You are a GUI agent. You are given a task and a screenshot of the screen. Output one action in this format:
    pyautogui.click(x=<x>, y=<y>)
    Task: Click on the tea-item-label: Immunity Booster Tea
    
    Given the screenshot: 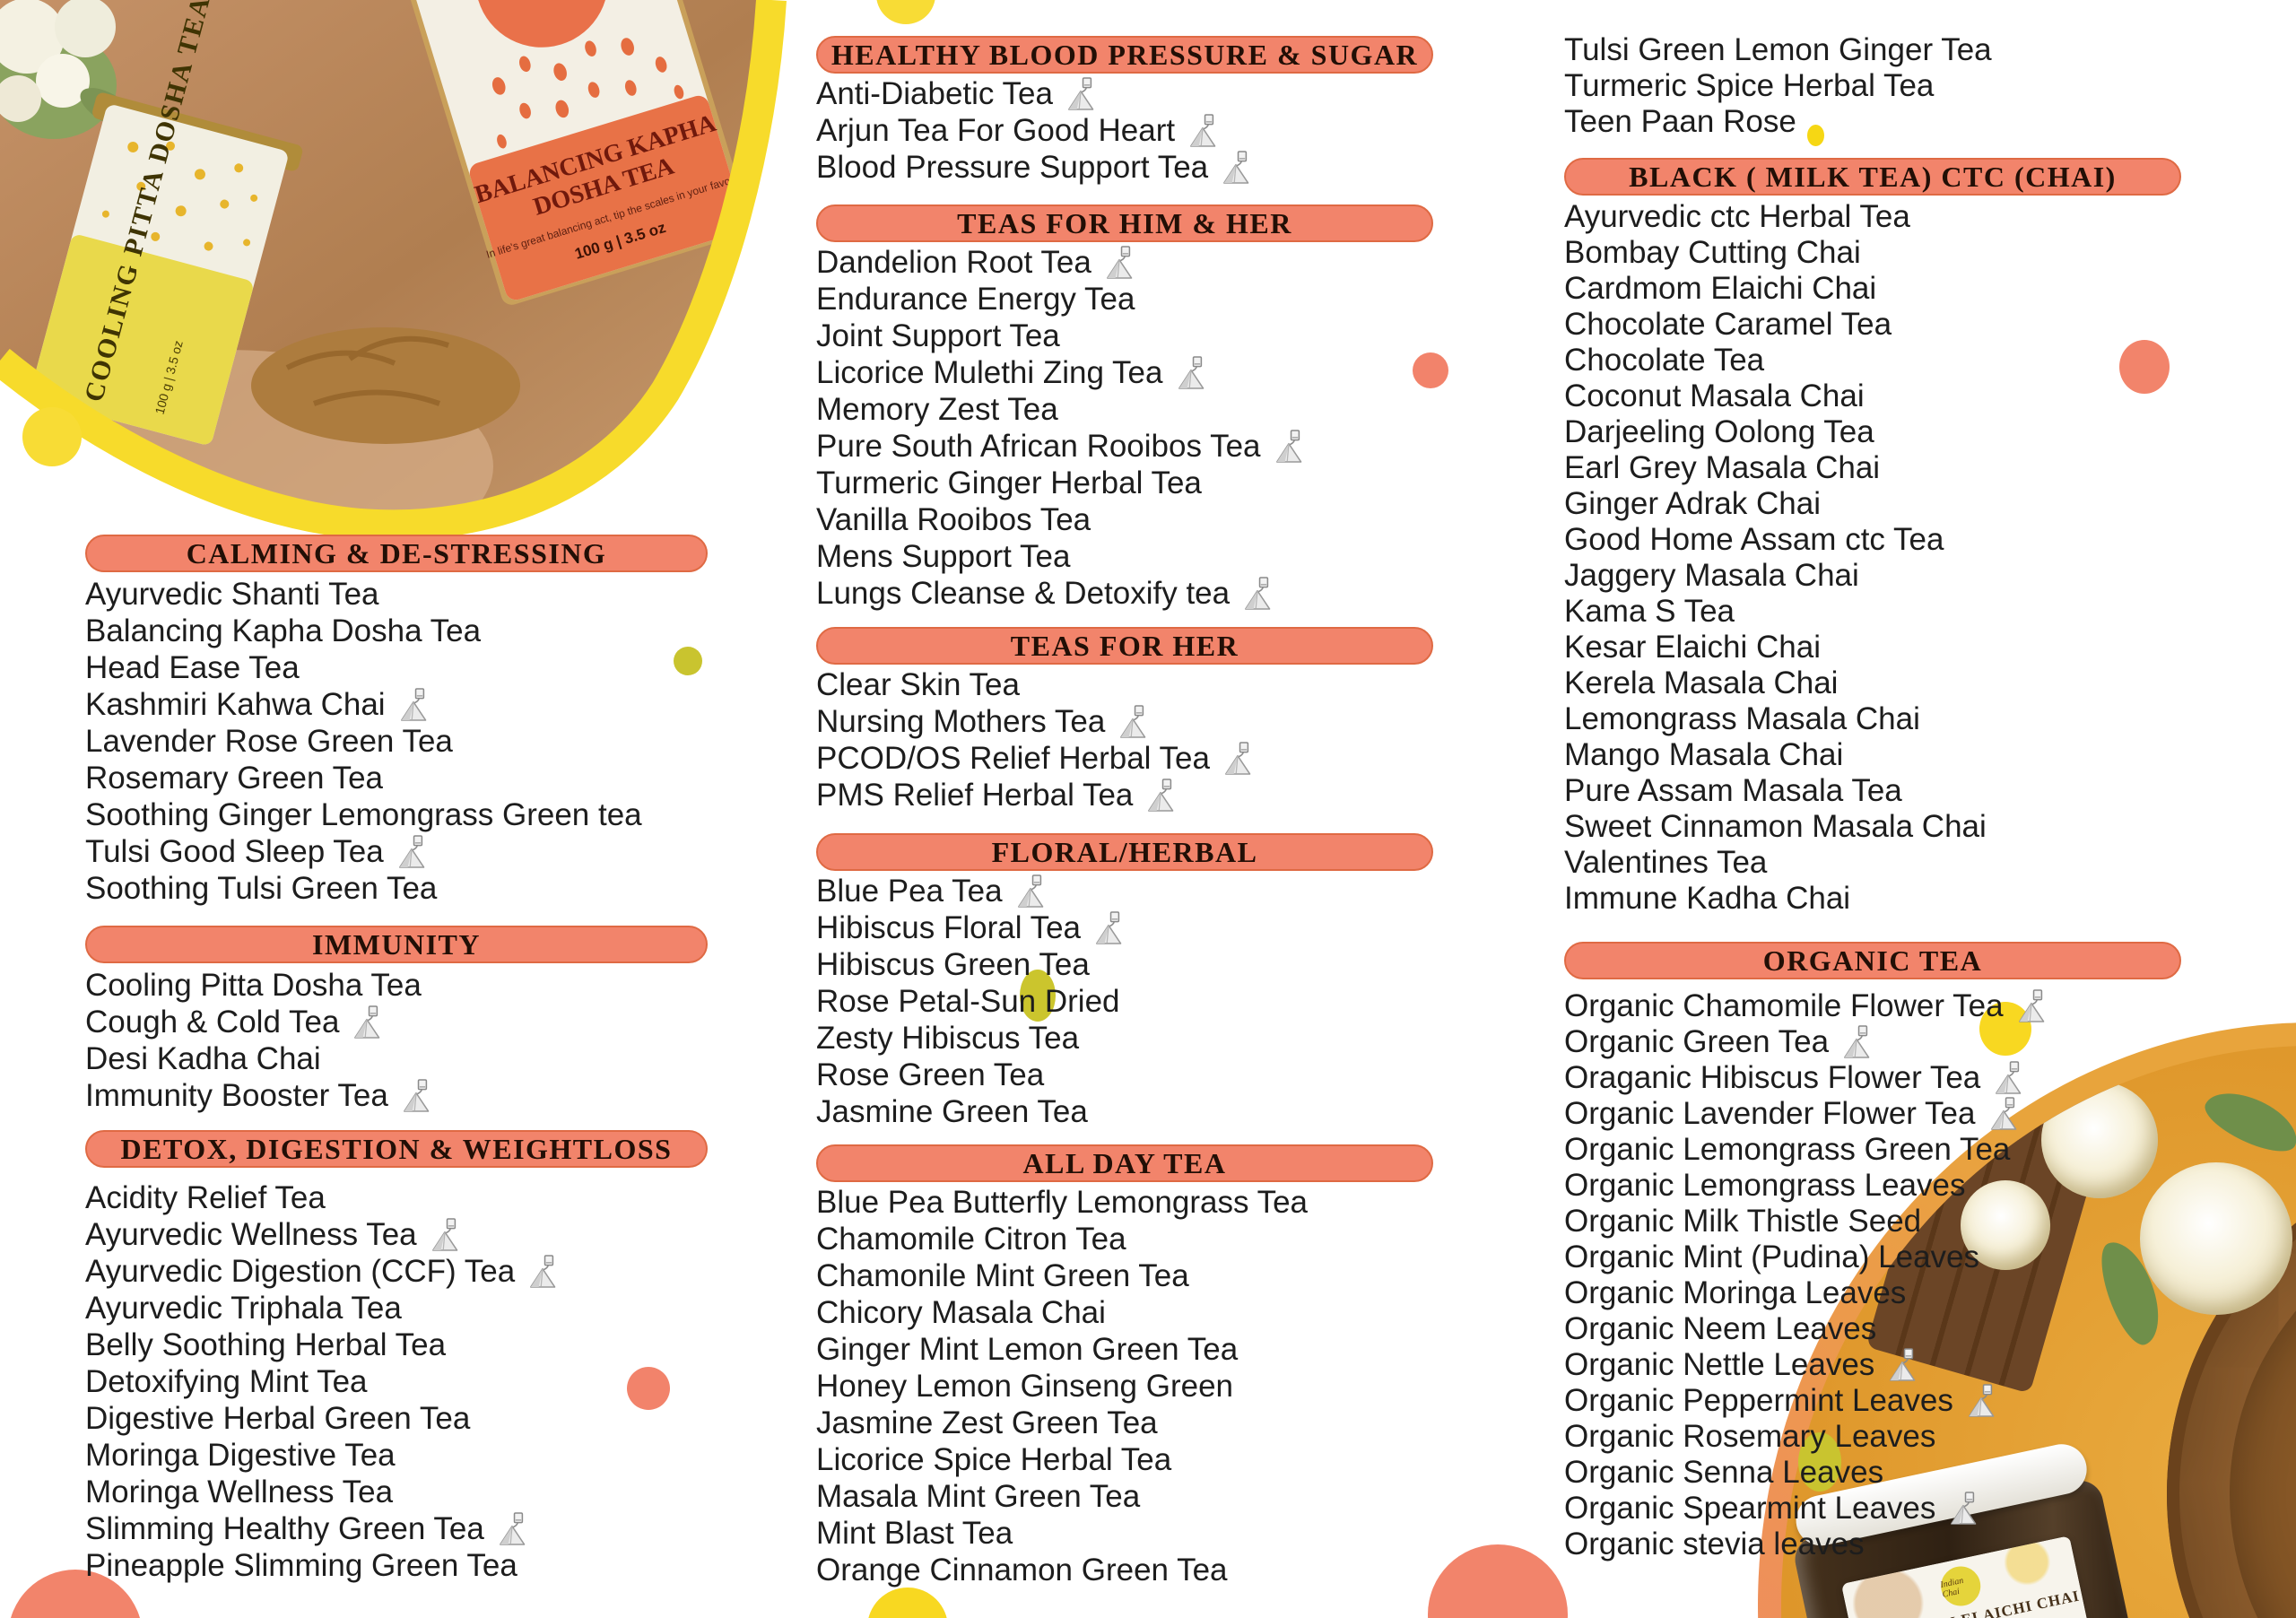 What is the action you would take?
    pyautogui.click(x=236, y=1095)
    